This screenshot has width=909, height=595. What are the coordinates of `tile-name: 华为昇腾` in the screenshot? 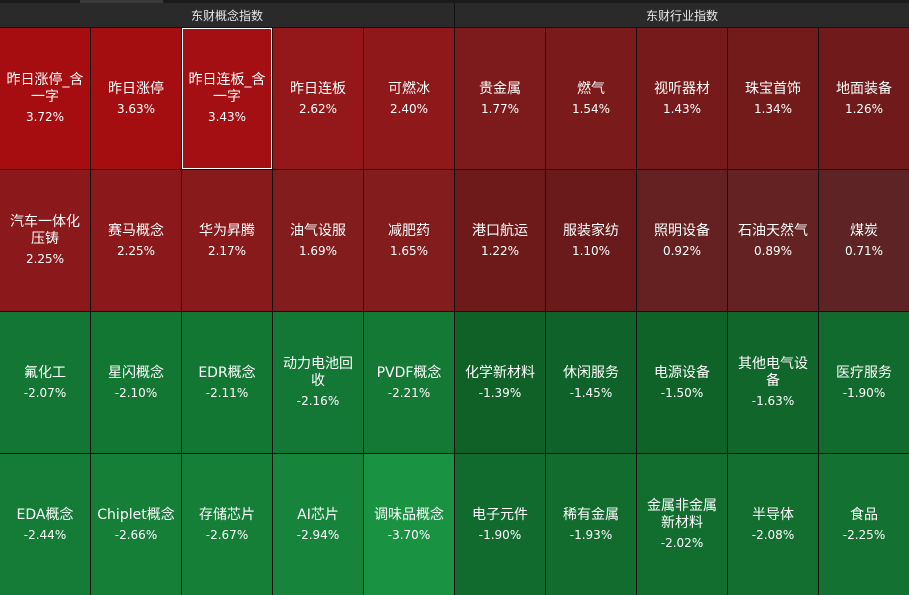 It's located at (227, 230).